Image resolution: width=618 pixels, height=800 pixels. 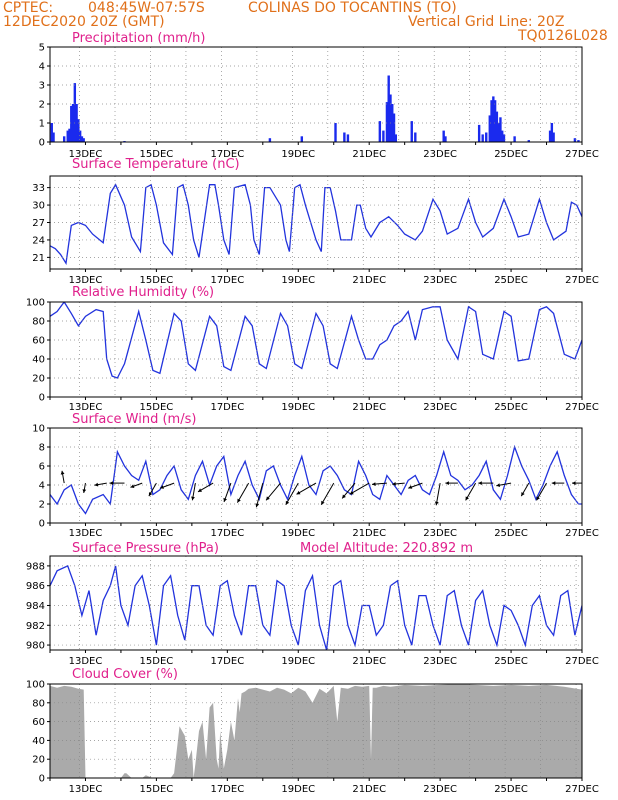 I want to click on x-tick-label: 17DEC, so click(x=227, y=789).